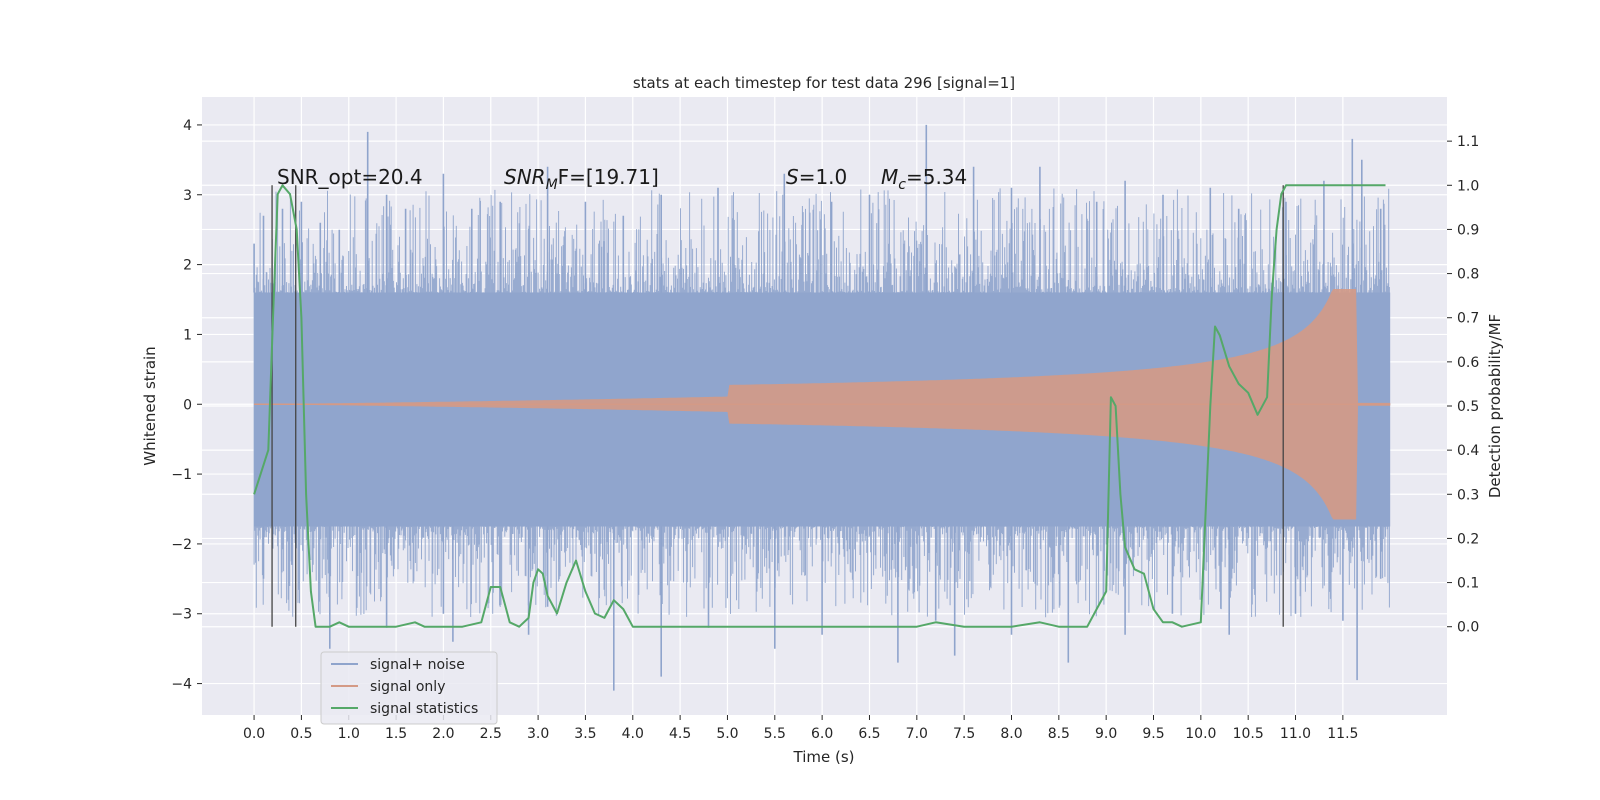  I want to click on legend-label-signal: signal only, so click(407, 687).